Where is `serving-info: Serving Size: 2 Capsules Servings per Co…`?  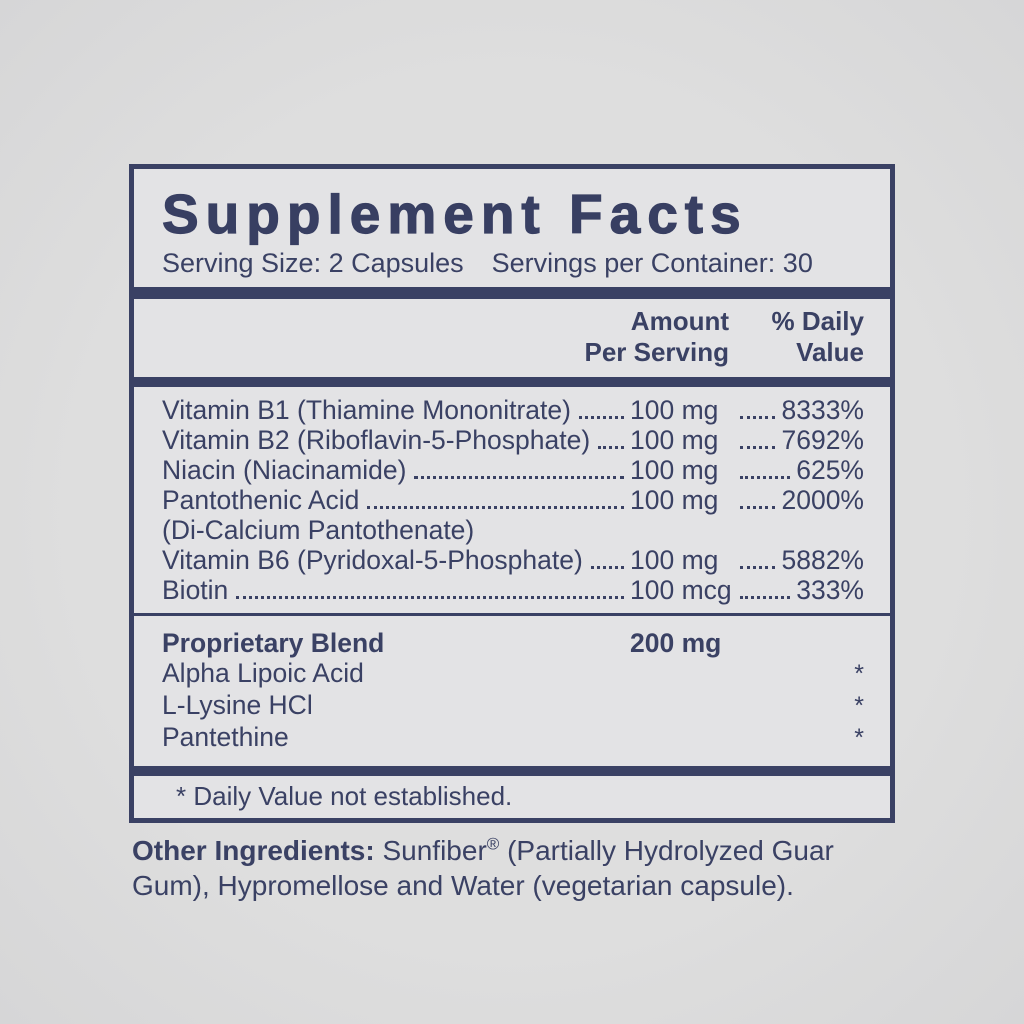
serving-info: Serving Size: 2 Capsules Servings per Co… is located at coordinates (513, 263).